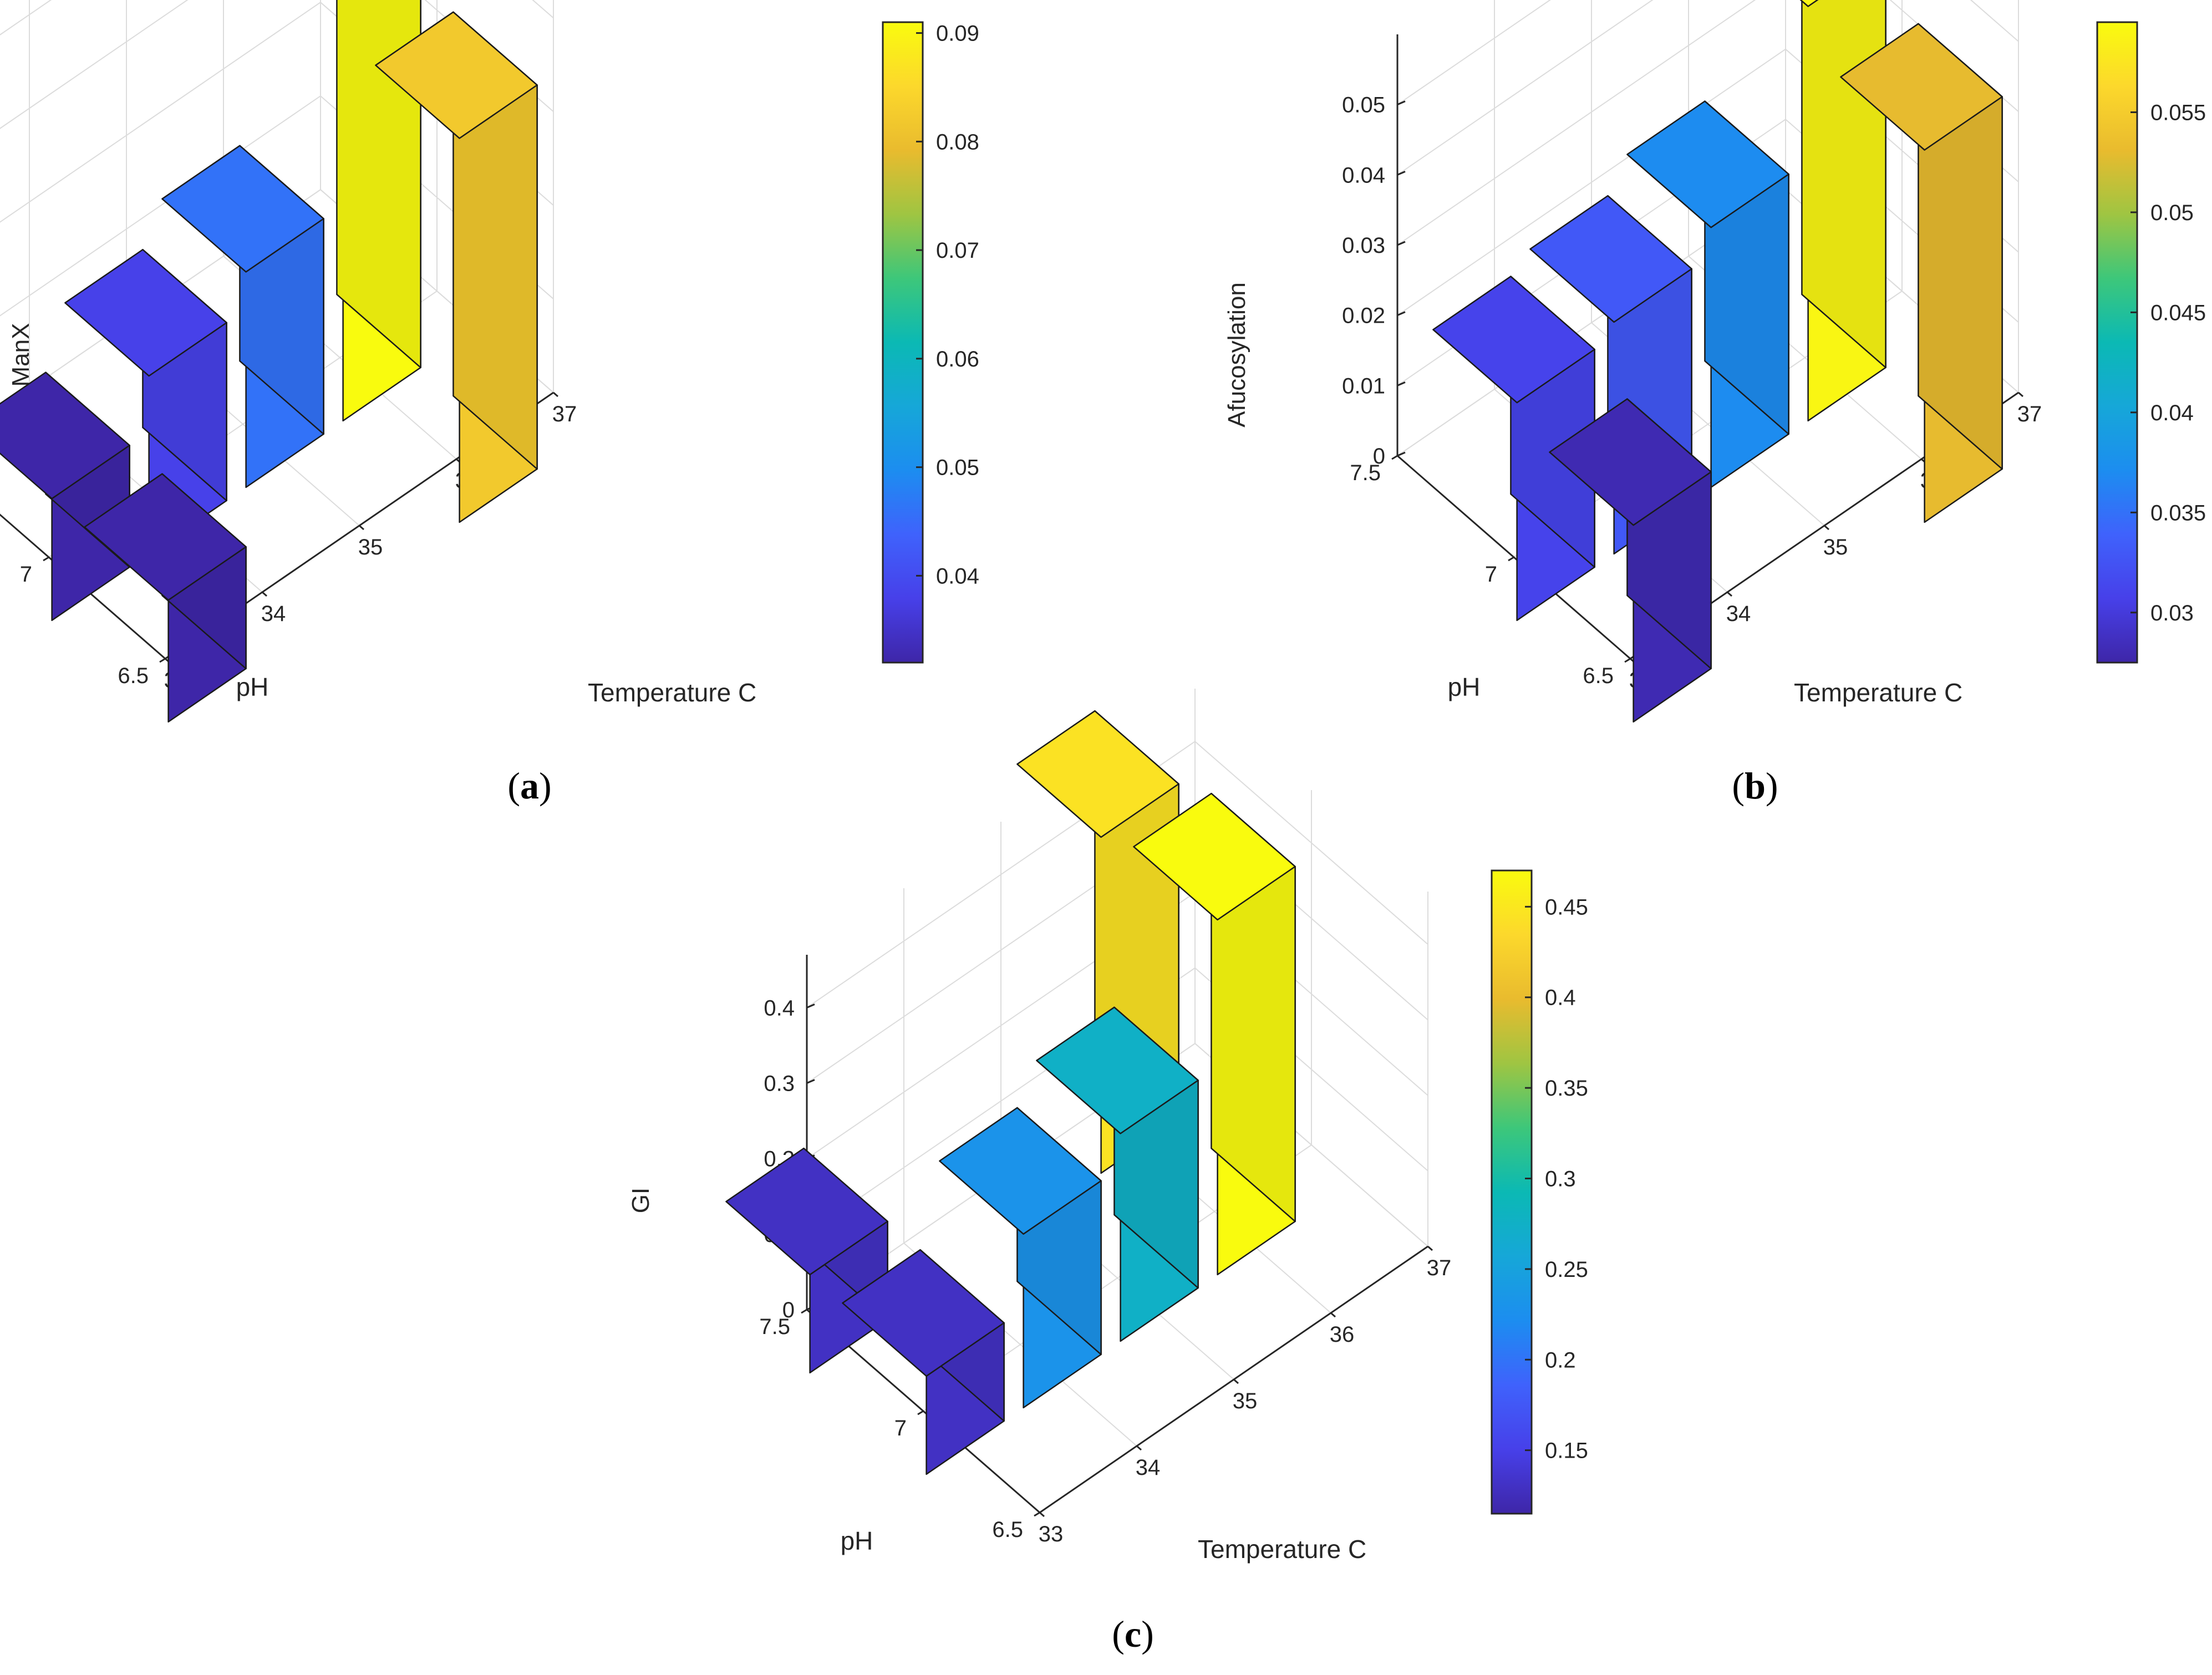 This screenshot has width=2212, height=1675. I want to click on colorbar-tick-label: 0.35, so click(1566, 1088).